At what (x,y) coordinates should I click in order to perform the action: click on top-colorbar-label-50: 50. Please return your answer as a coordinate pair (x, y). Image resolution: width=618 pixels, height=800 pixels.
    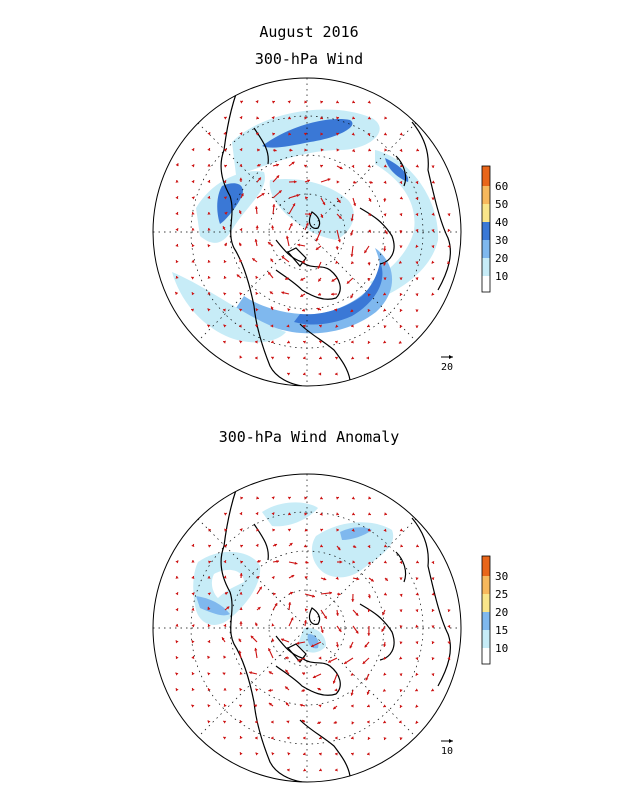
    Looking at the image, I should click on (501, 204).